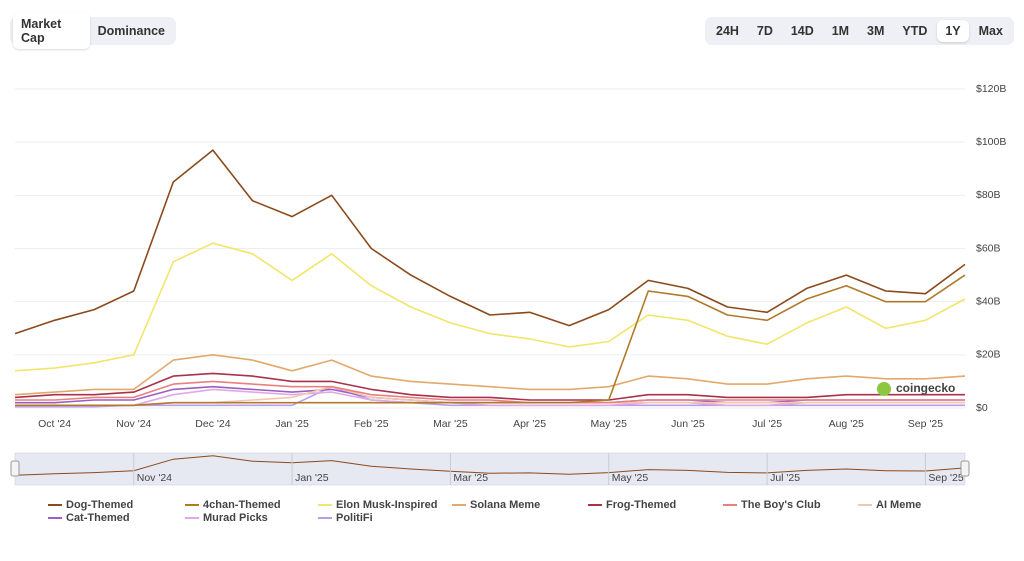 The image size is (1024, 561). What do you see at coordinates (371, 424) in the screenshot?
I see `x-tick-label: Feb '25` at bounding box center [371, 424].